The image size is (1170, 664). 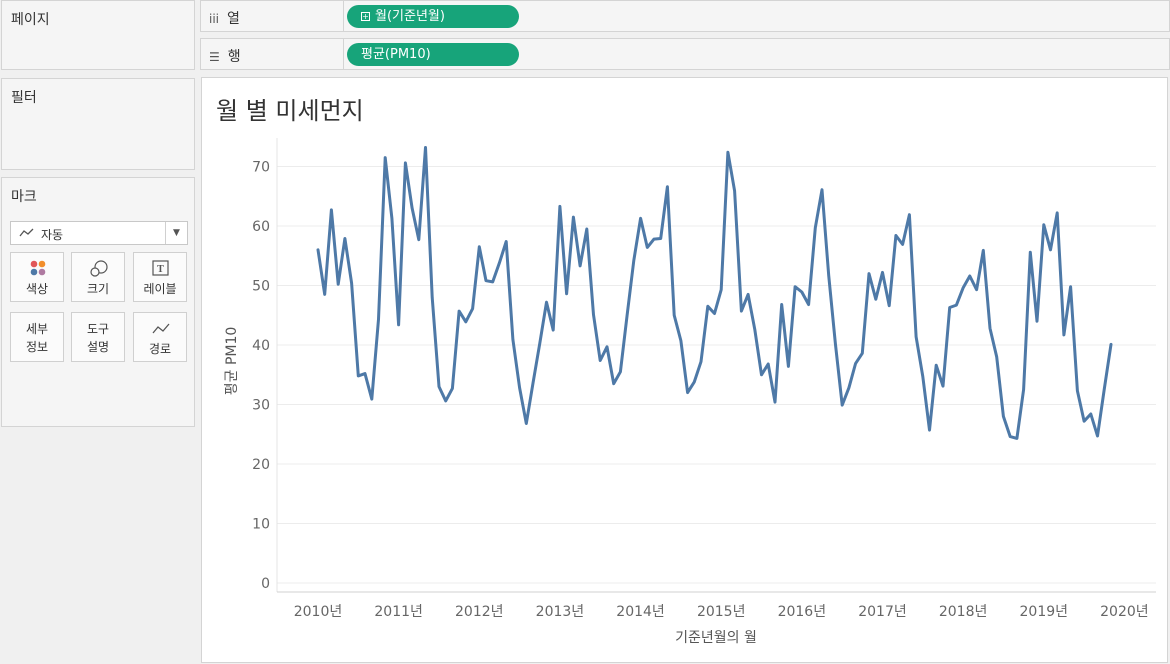 I want to click on marks-panel-title: 마크, so click(x=24, y=197).